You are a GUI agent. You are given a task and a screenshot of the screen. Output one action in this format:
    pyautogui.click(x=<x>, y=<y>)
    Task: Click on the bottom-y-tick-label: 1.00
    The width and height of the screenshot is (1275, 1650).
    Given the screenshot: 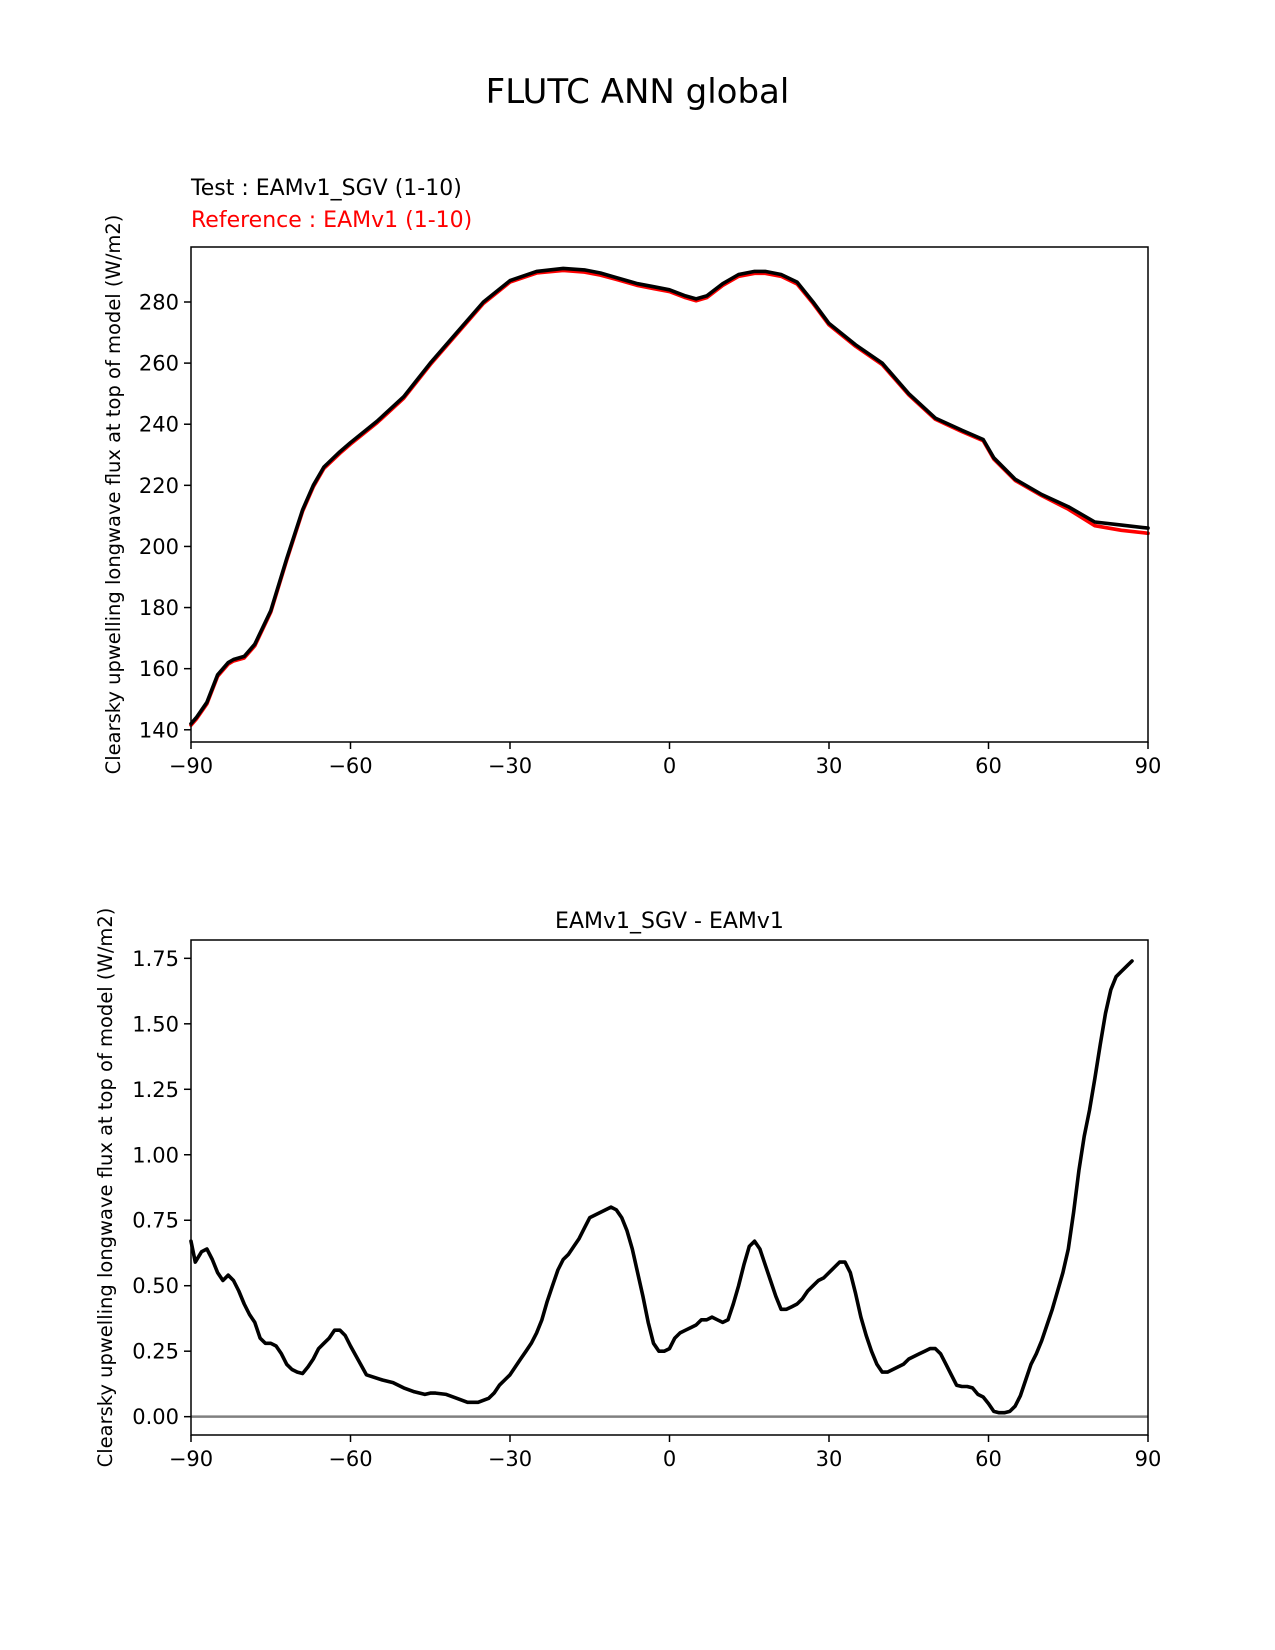 What is the action you would take?
    pyautogui.click(x=155, y=1155)
    